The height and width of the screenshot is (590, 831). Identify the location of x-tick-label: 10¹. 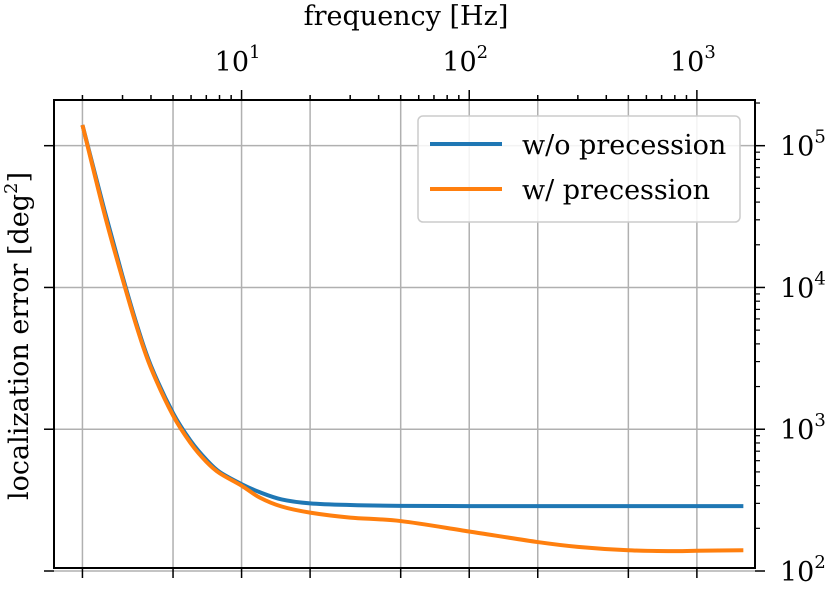
(238, 60).